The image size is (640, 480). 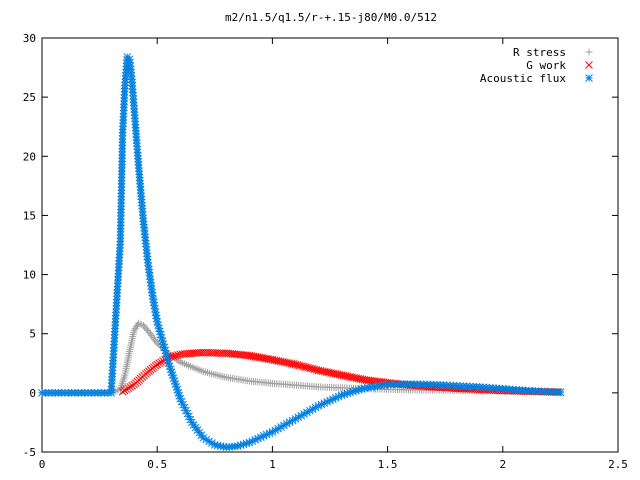 What do you see at coordinates (29, 452) in the screenshot?
I see `y-tick-label: -5` at bounding box center [29, 452].